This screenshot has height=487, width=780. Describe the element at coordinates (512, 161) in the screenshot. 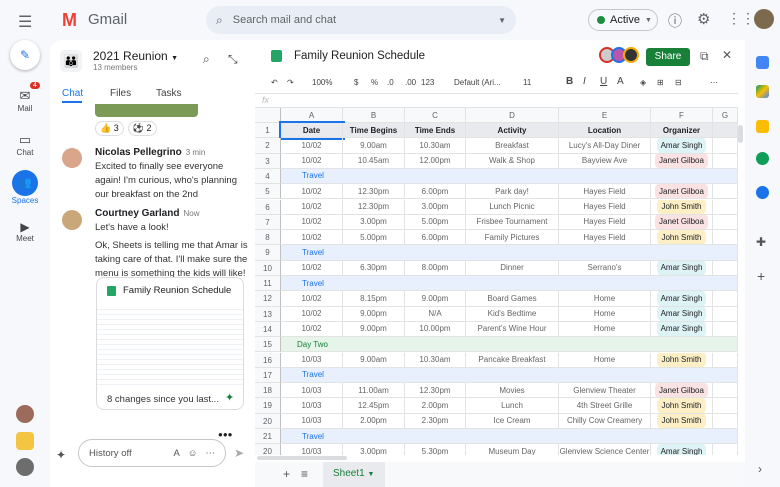

I see `table-cell: Walk & Shop` at that location.